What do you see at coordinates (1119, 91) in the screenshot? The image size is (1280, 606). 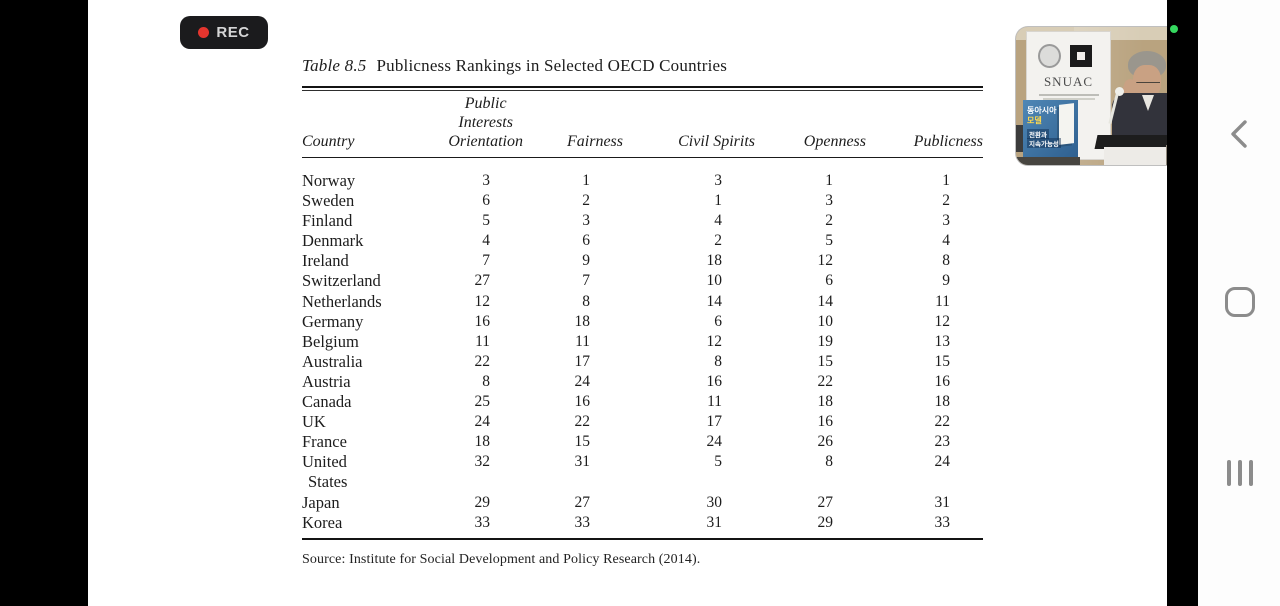 I see `microphone-icon` at bounding box center [1119, 91].